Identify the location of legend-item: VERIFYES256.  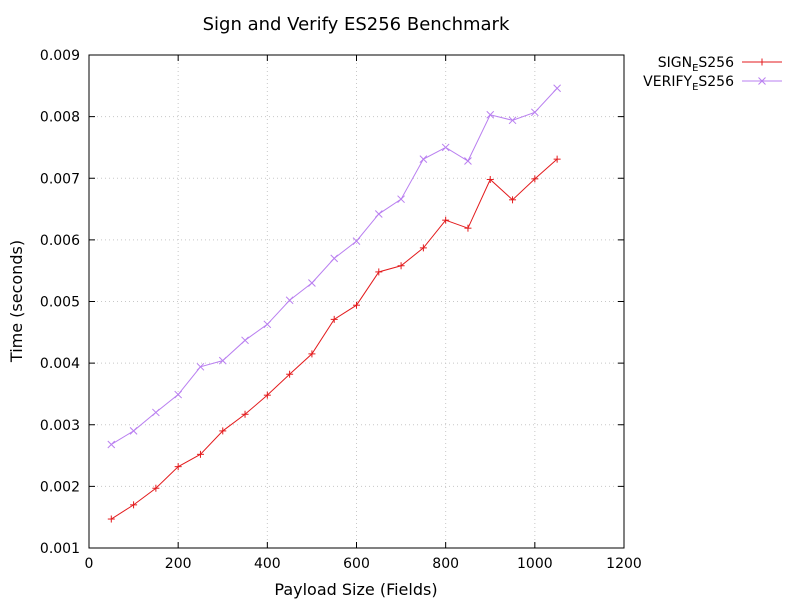
(712, 83).